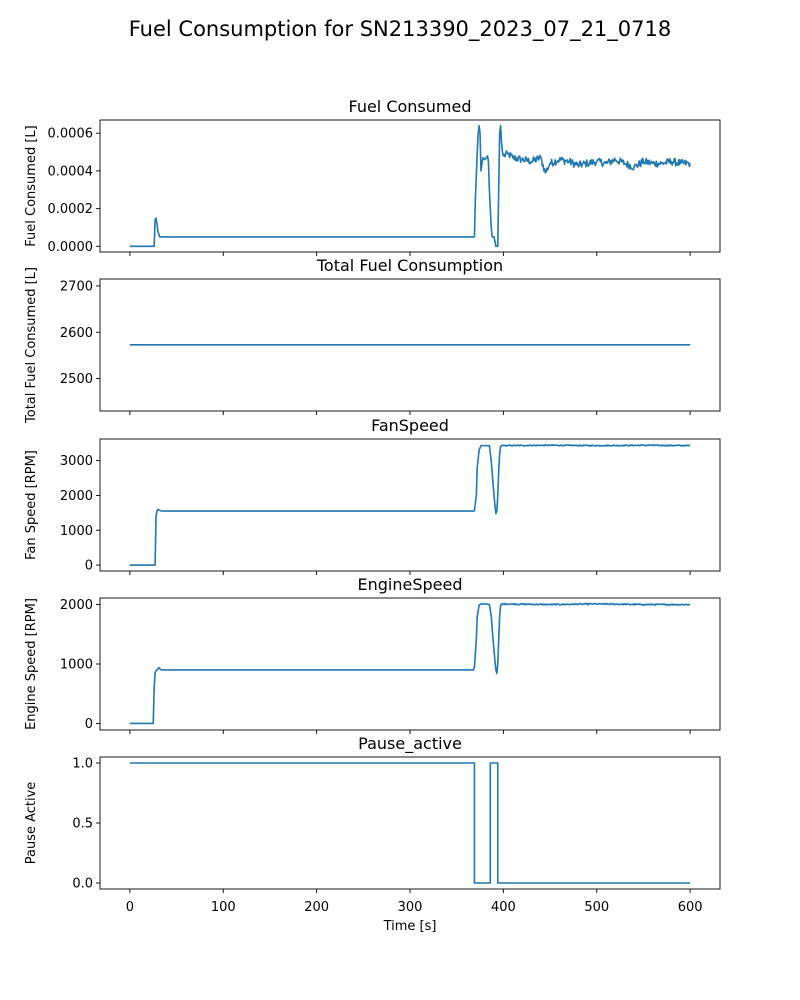 This screenshot has width=800, height=1000. I want to click on y-axis-label: Fan Speed [RPM], so click(31, 505).